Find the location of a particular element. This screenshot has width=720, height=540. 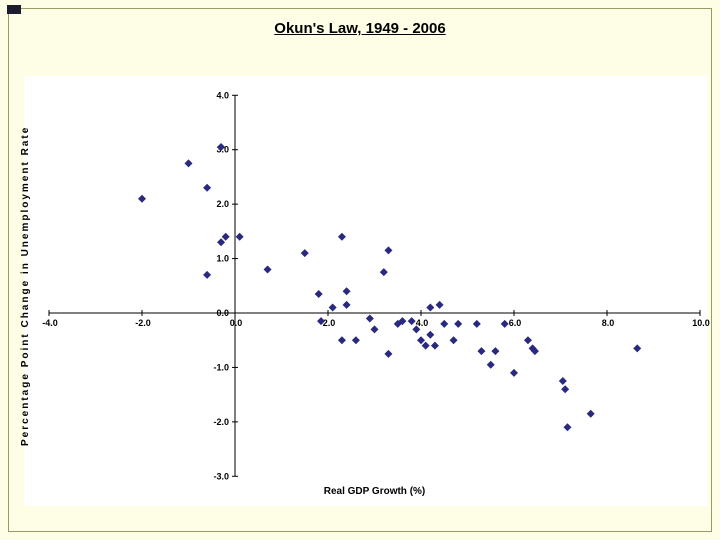

y-tick-label: 1.0 is located at coordinates (222, 259).